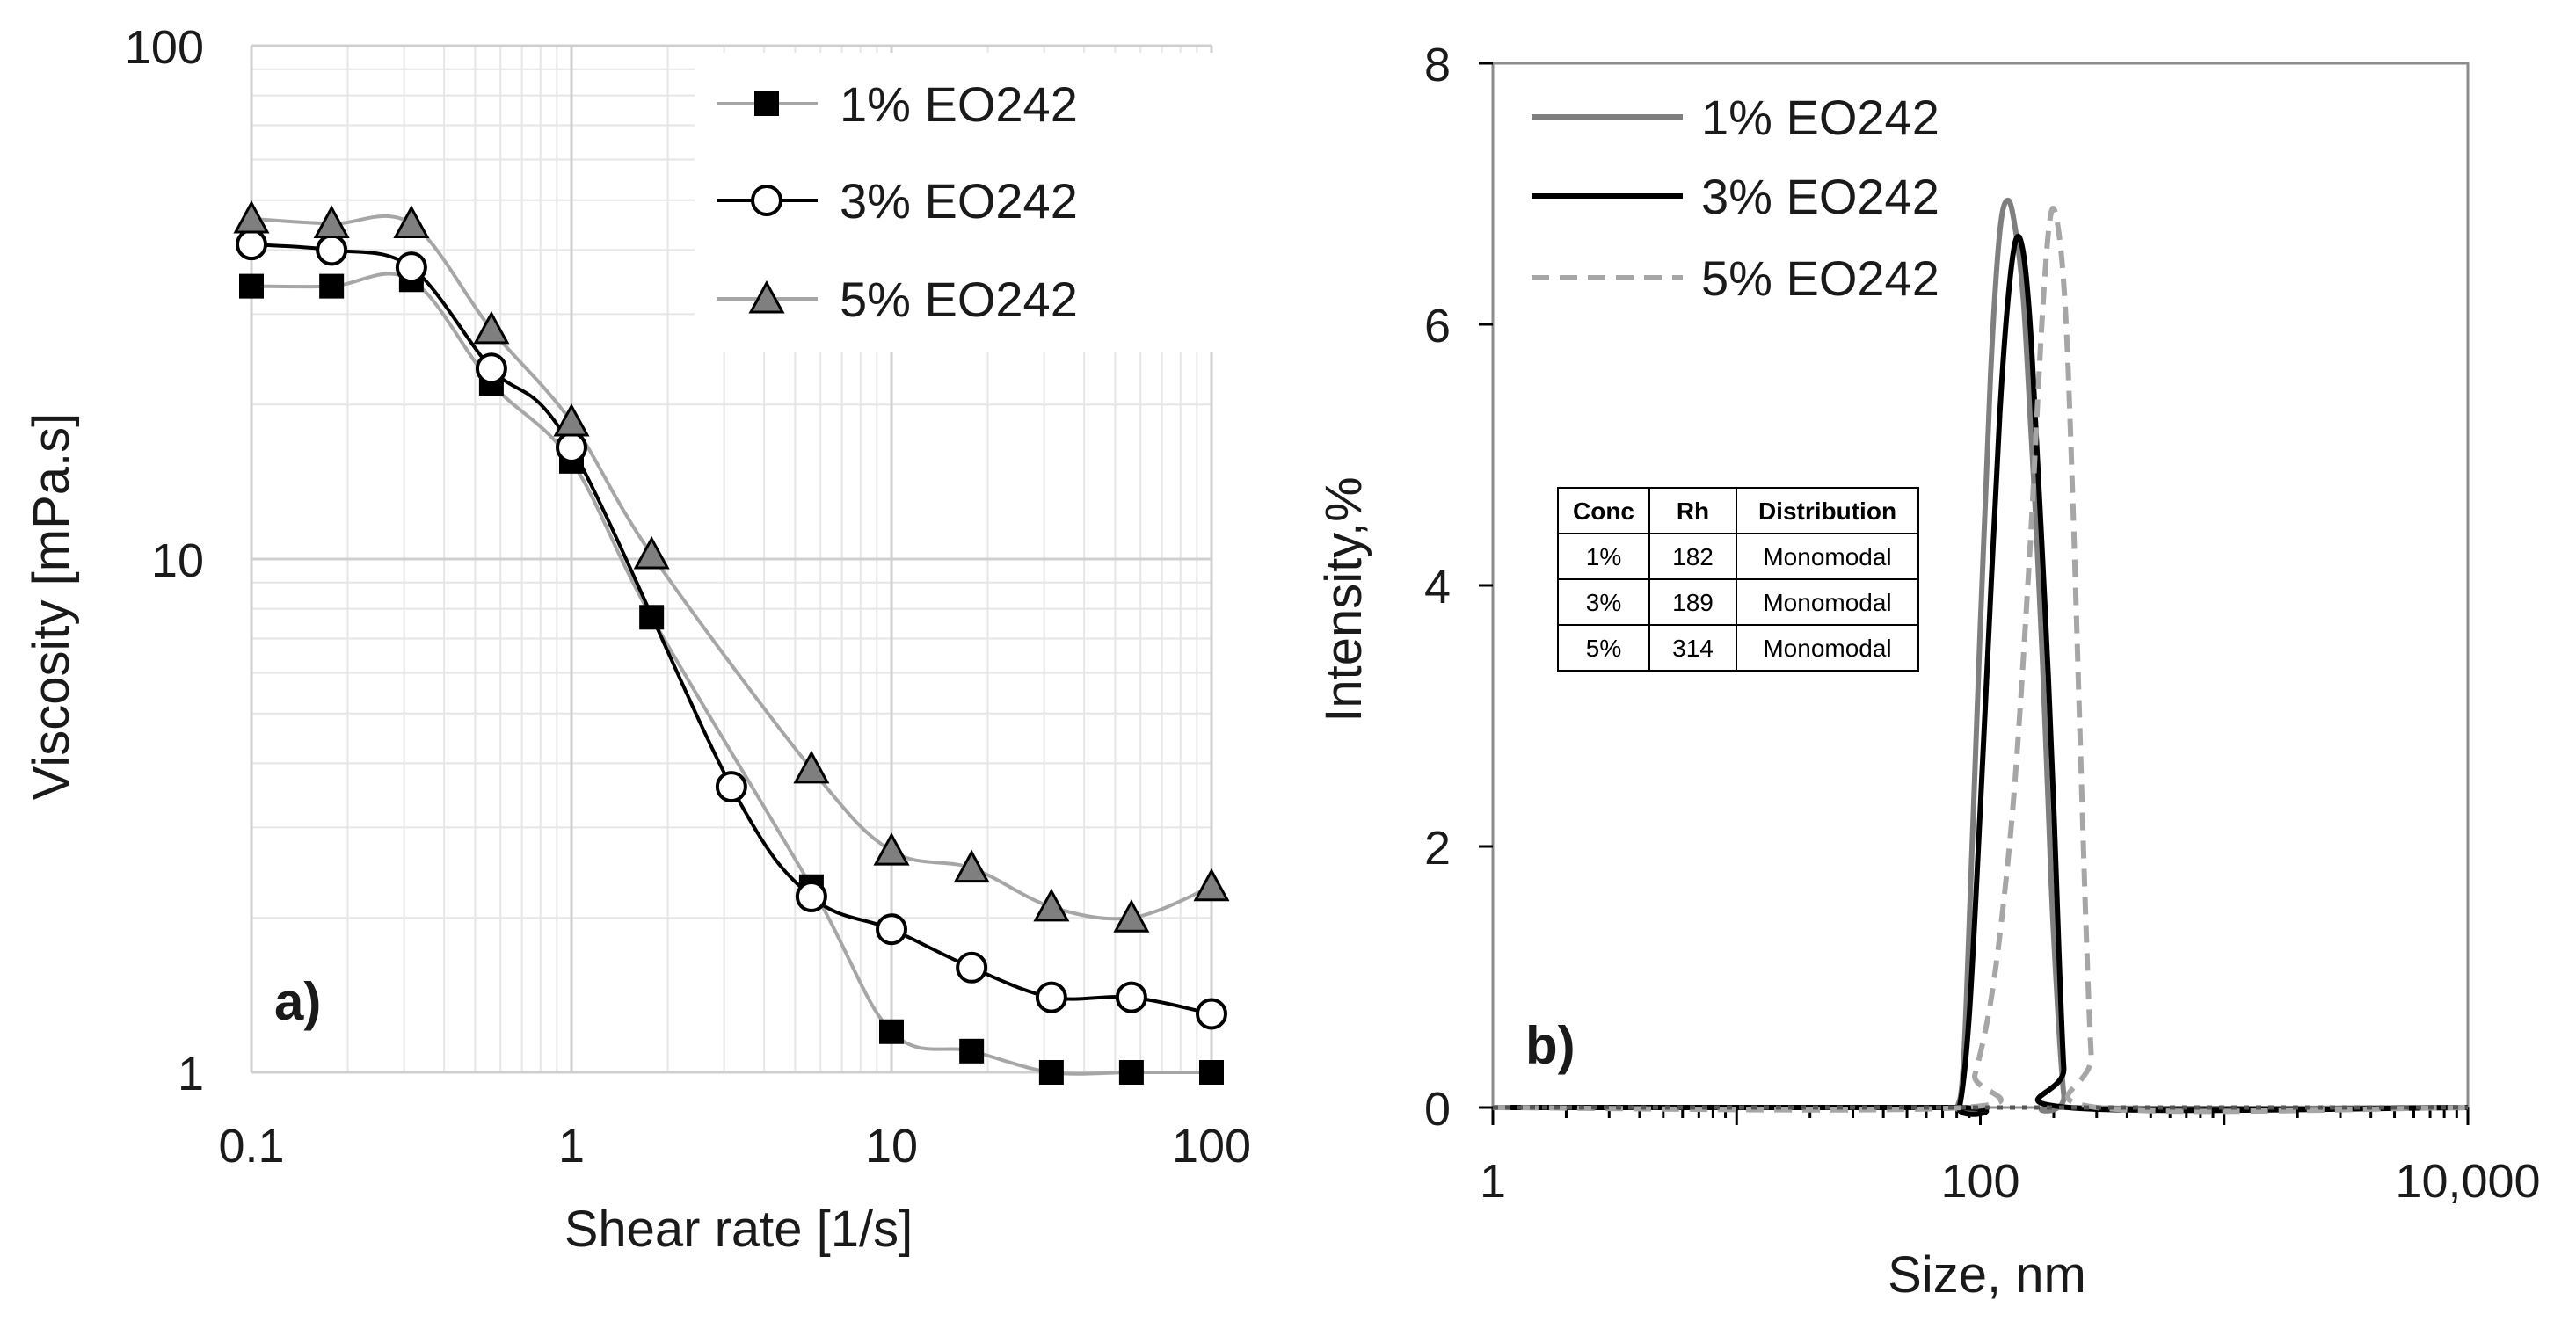 This screenshot has height=1329, width=2576. What do you see at coordinates (297, 1001) in the screenshot?
I see `panel-label-a: a)` at bounding box center [297, 1001].